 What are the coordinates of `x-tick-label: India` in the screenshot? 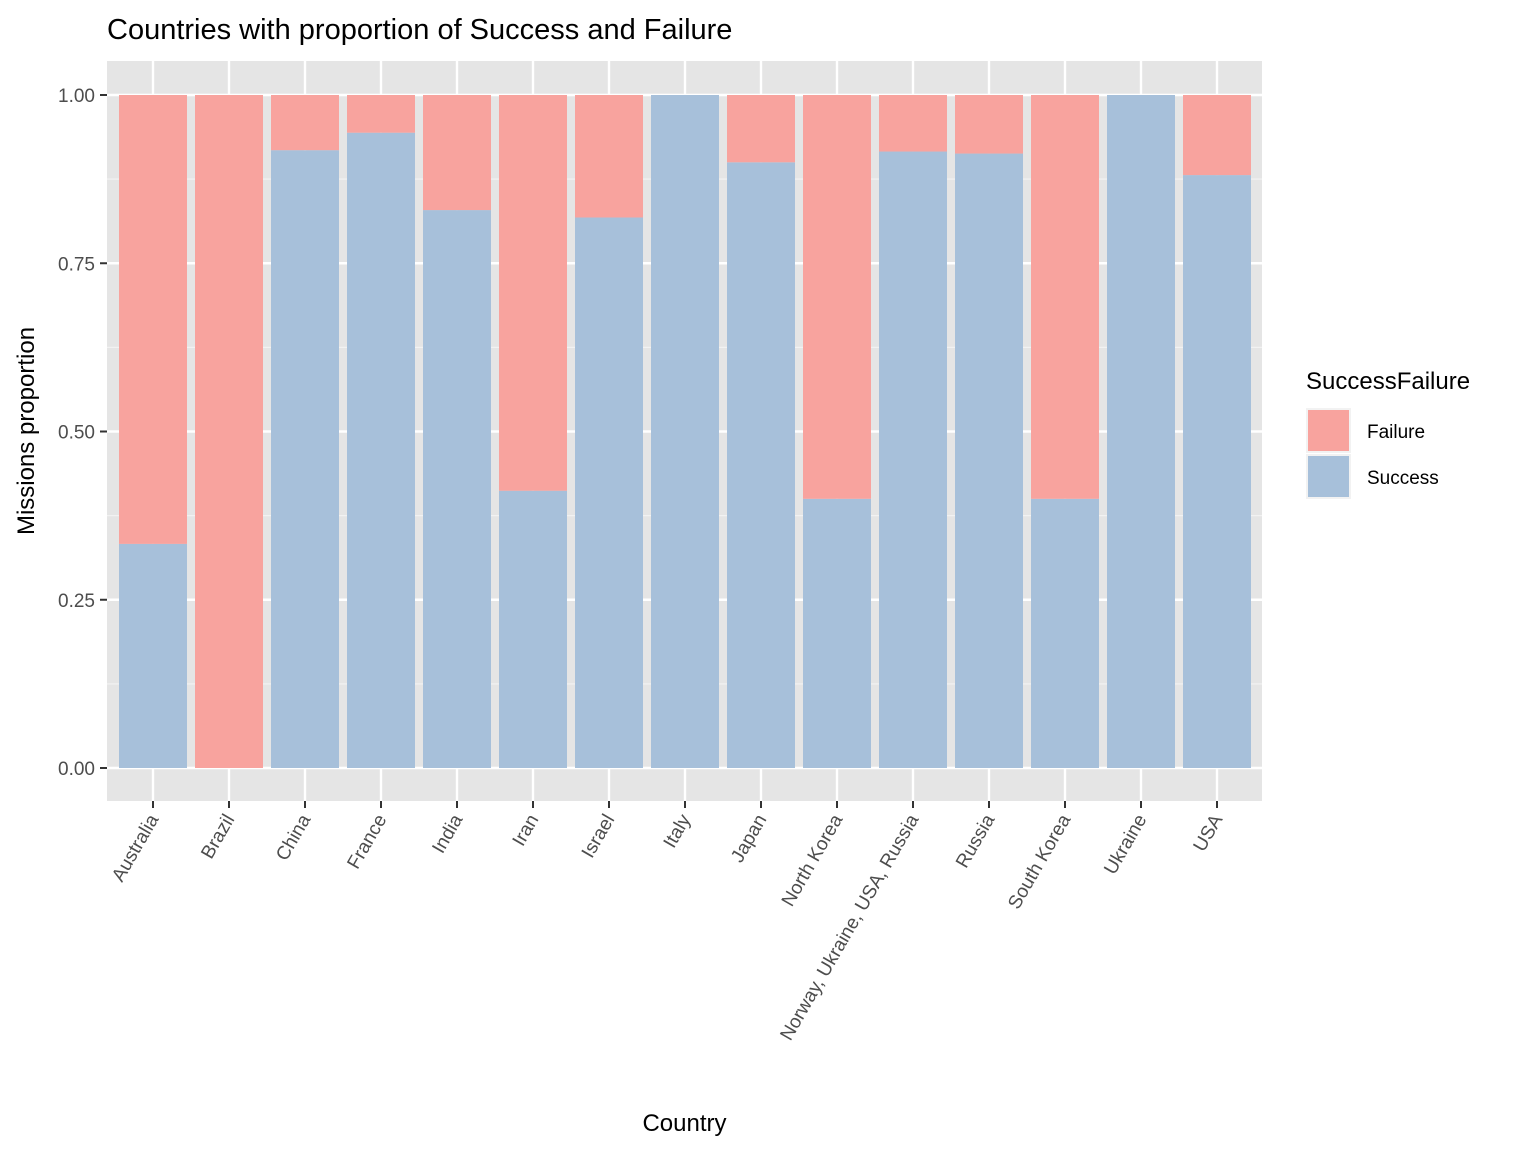 It's located at (448, 834).